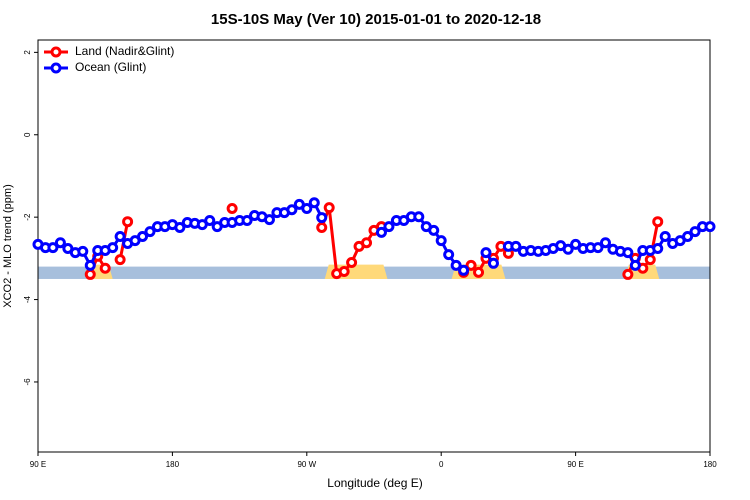 The height and width of the screenshot is (500, 750). I want to click on x-tick-label: 90 W, so click(306, 464).